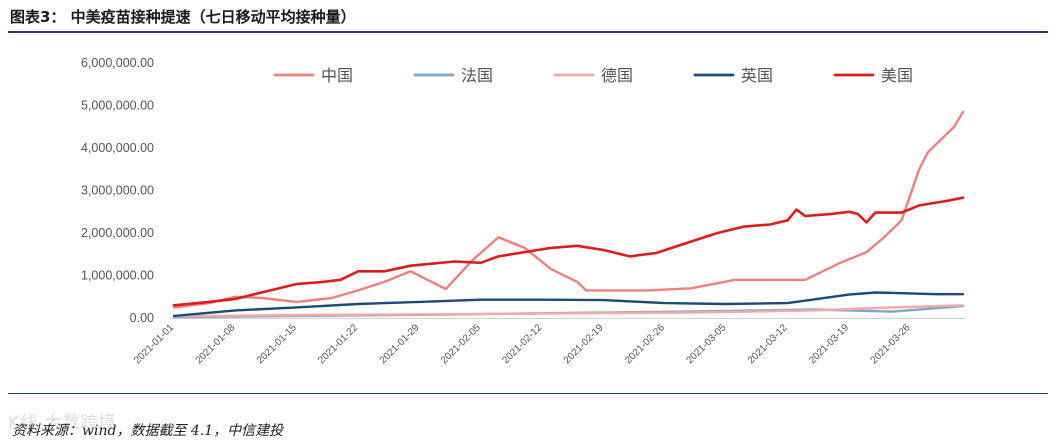  What do you see at coordinates (117, 106) in the screenshot?
I see `y-tick-label: 5,000,000.00` at bounding box center [117, 106].